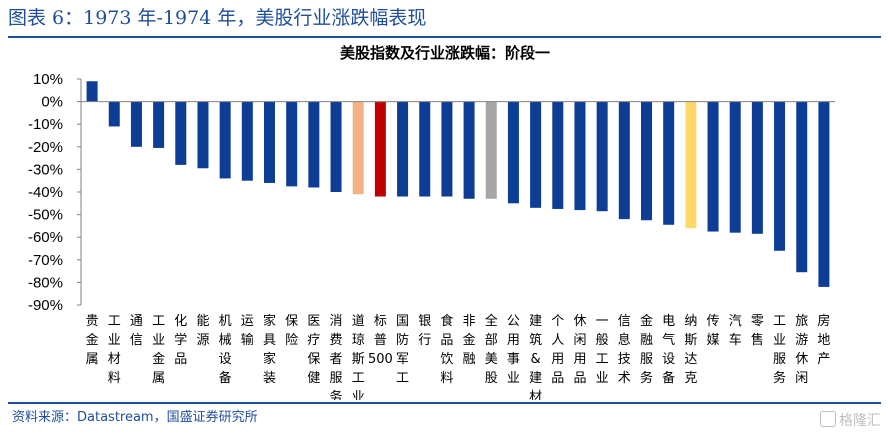  I want to click on x-tick-label: 旅游休闲, so click(801, 350).